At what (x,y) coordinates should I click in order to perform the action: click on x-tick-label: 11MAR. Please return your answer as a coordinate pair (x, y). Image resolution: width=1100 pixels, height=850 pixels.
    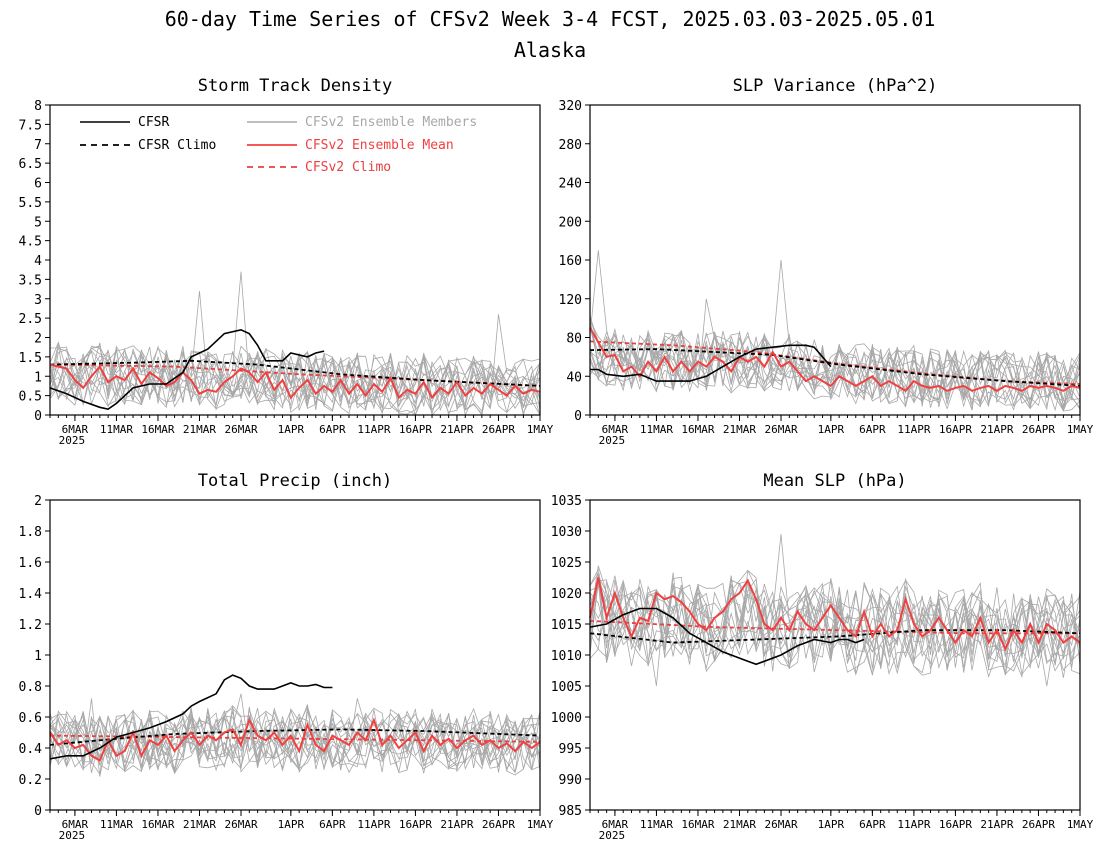
    Looking at the image, I should click on (656, 429).